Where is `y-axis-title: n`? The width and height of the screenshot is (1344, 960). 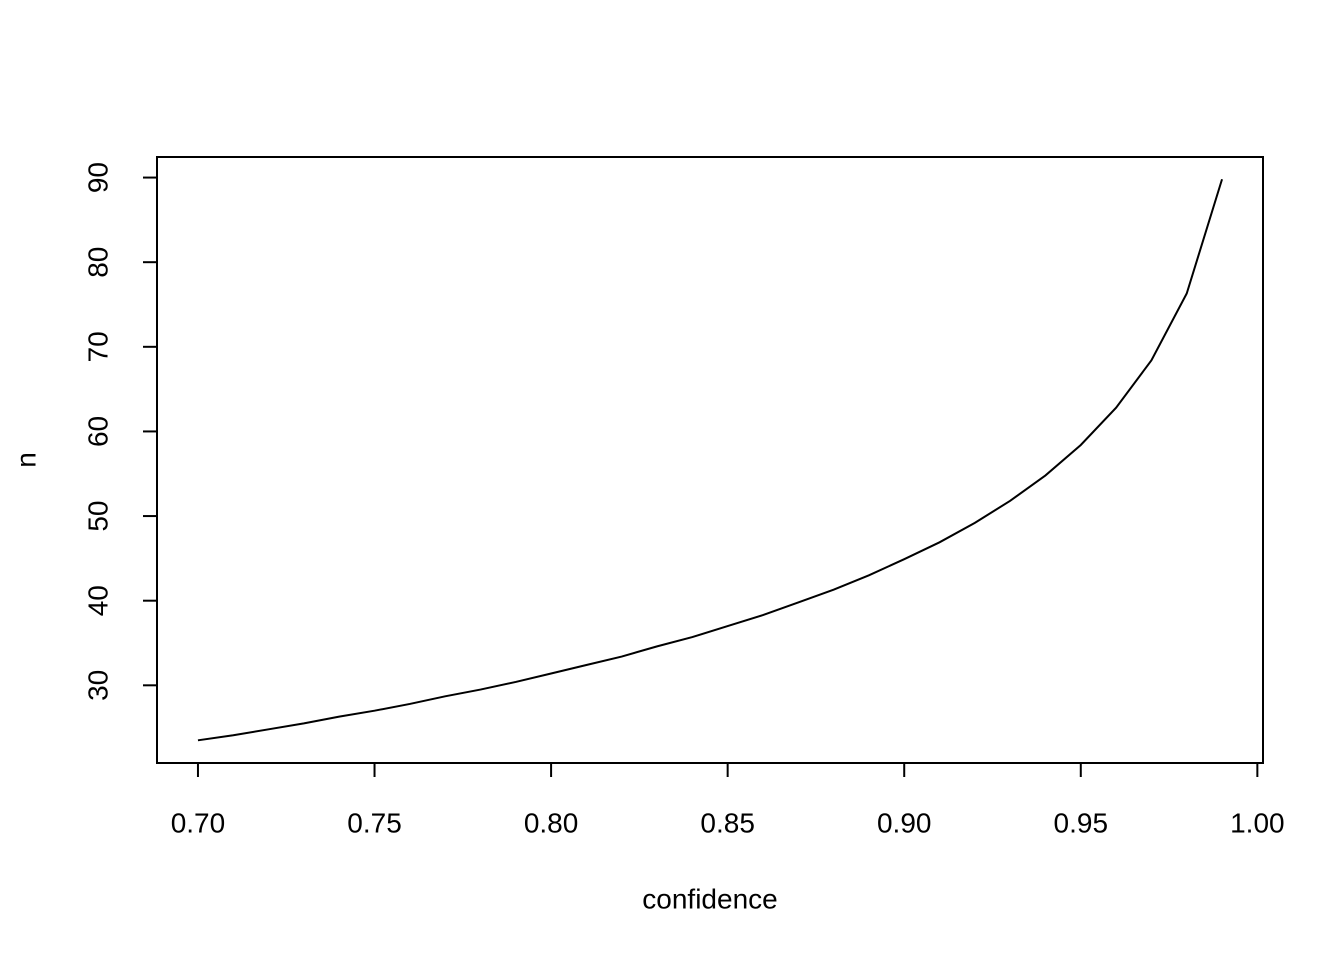
y-axis-title: n is located at coordinates (25, 460).